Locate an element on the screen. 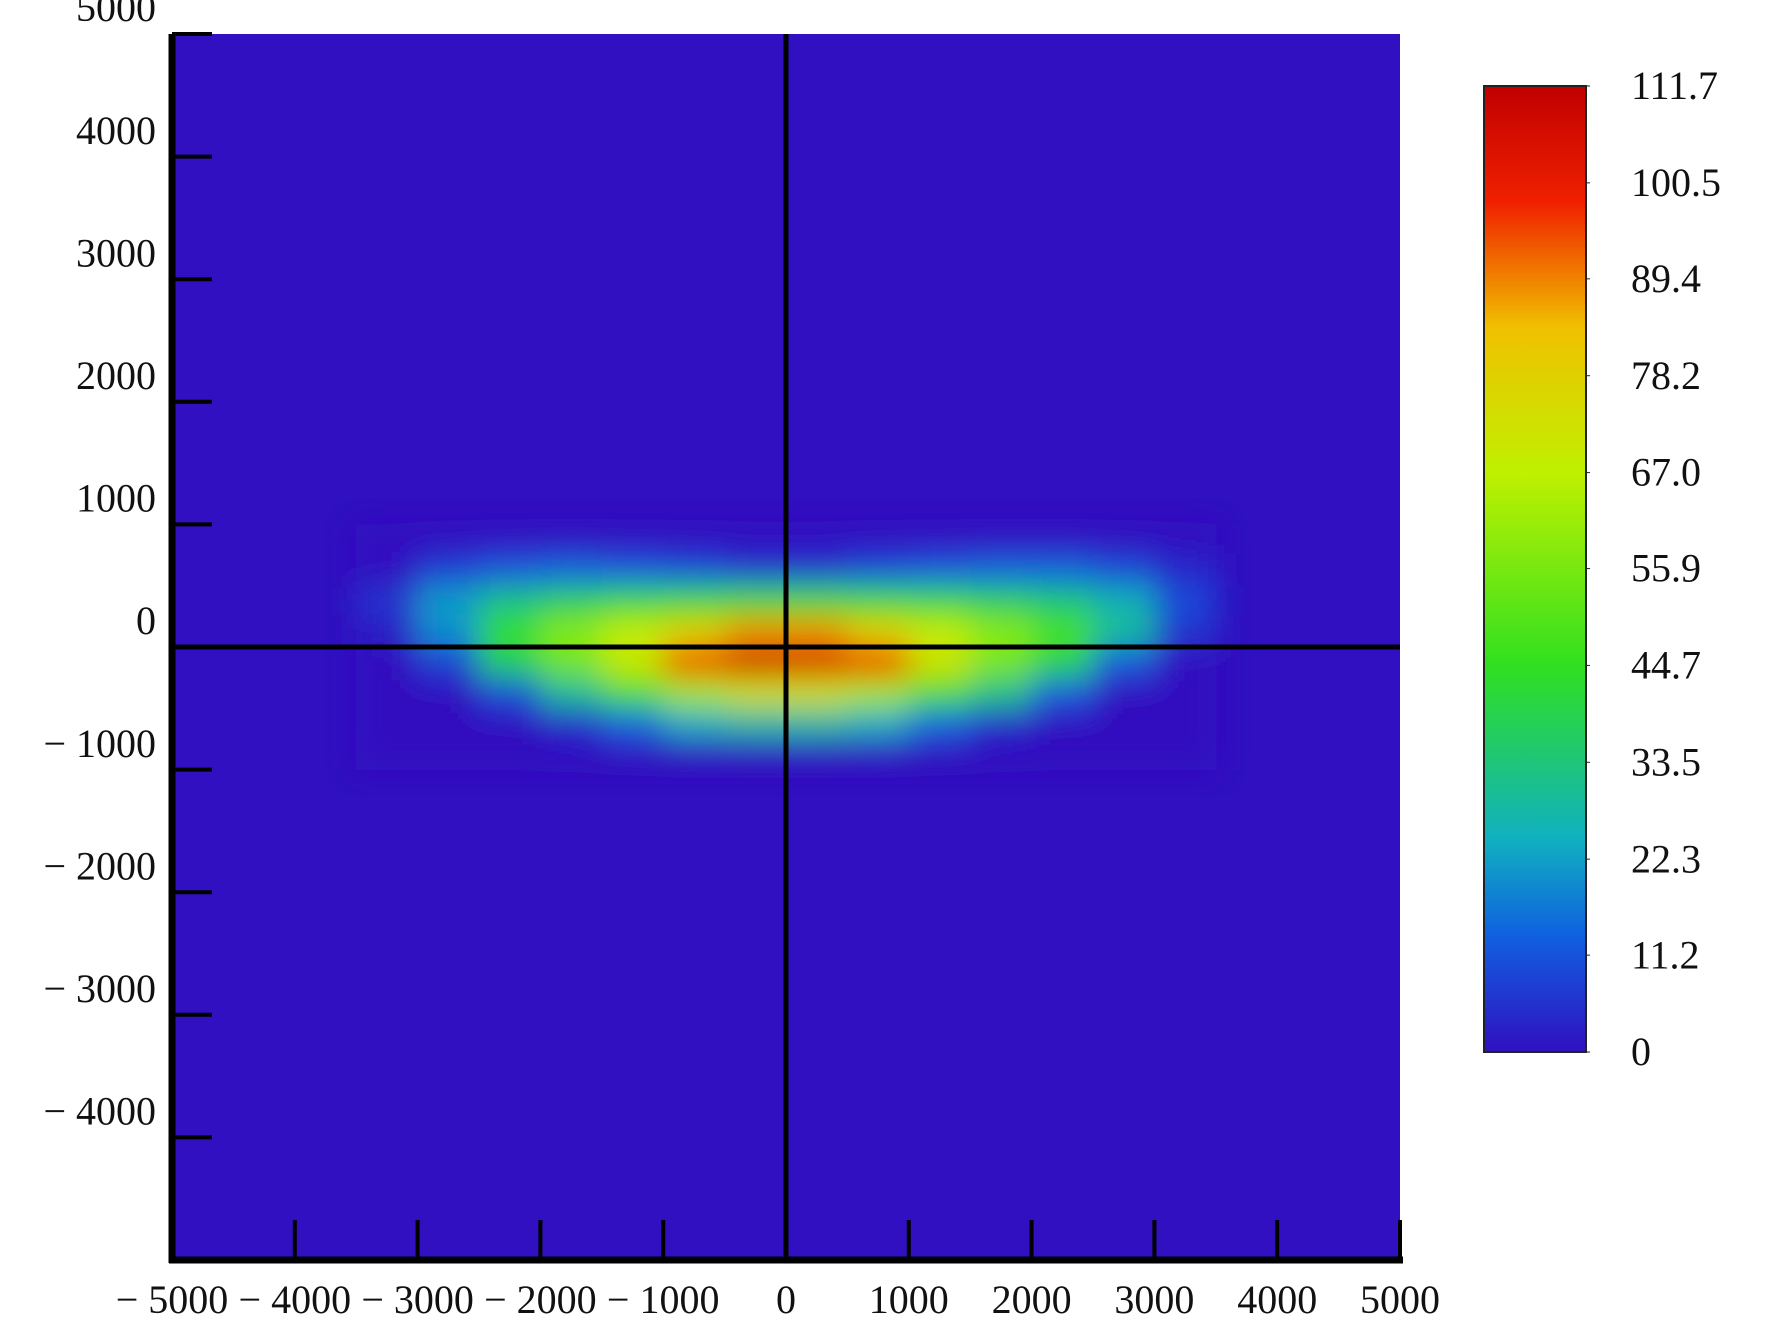 This screenshot has width=1768, height=1342. x-tick-label: − 5000 is located at coordinates (172, 1299).